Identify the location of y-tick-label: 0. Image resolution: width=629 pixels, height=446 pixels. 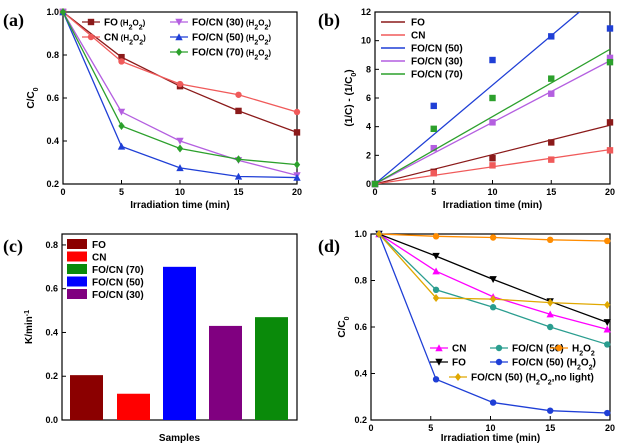
(368, 184).